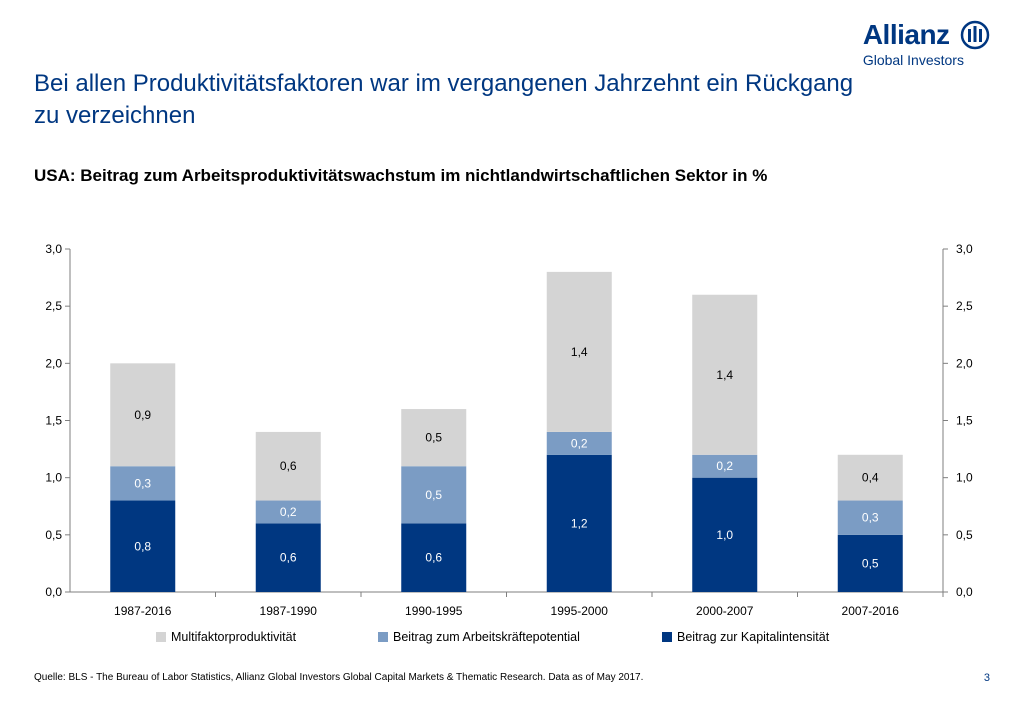 The image size is (1024, 709). I want to click on allianz-logo: Allianz Global Investors, so click(926, 44).